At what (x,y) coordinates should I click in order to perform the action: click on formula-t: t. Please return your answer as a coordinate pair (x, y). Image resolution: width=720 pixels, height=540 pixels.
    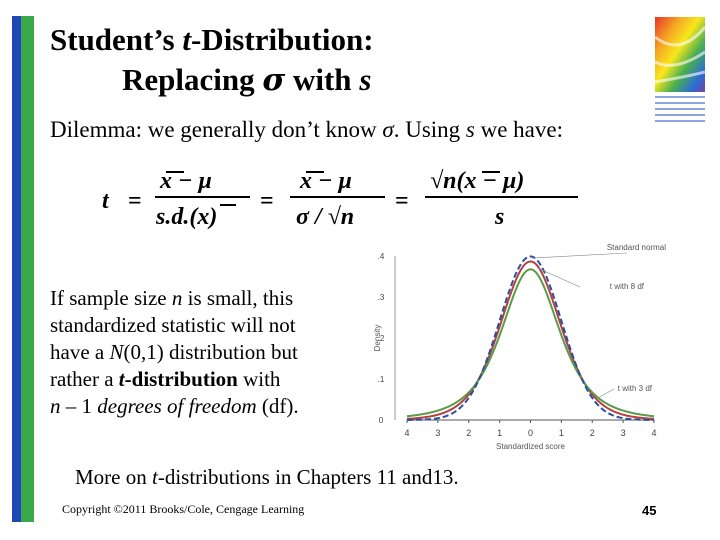
    Looking at the image, I should click on (106, 201).